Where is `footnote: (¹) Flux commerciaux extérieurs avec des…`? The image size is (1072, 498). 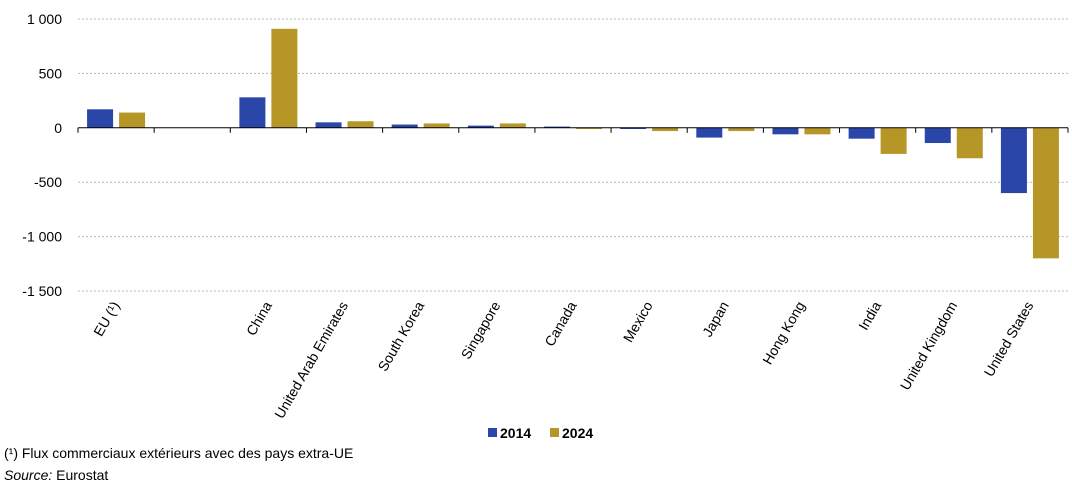
footnote: (¹) Flux commerciaux extérieurs avec des… is located at coordinates (179, 453).